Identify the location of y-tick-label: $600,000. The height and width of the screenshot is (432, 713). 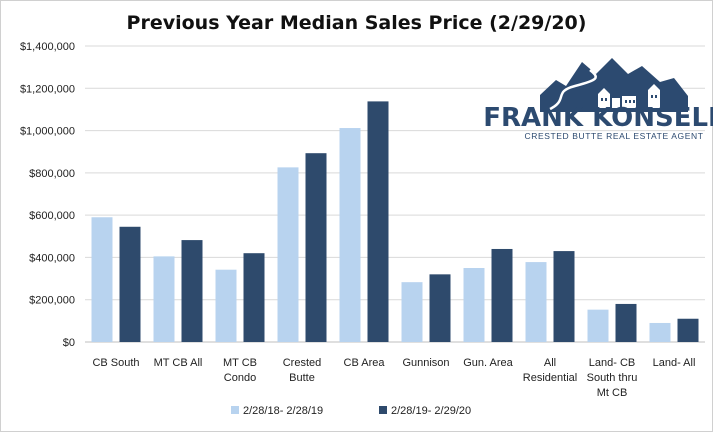
(52, 216).